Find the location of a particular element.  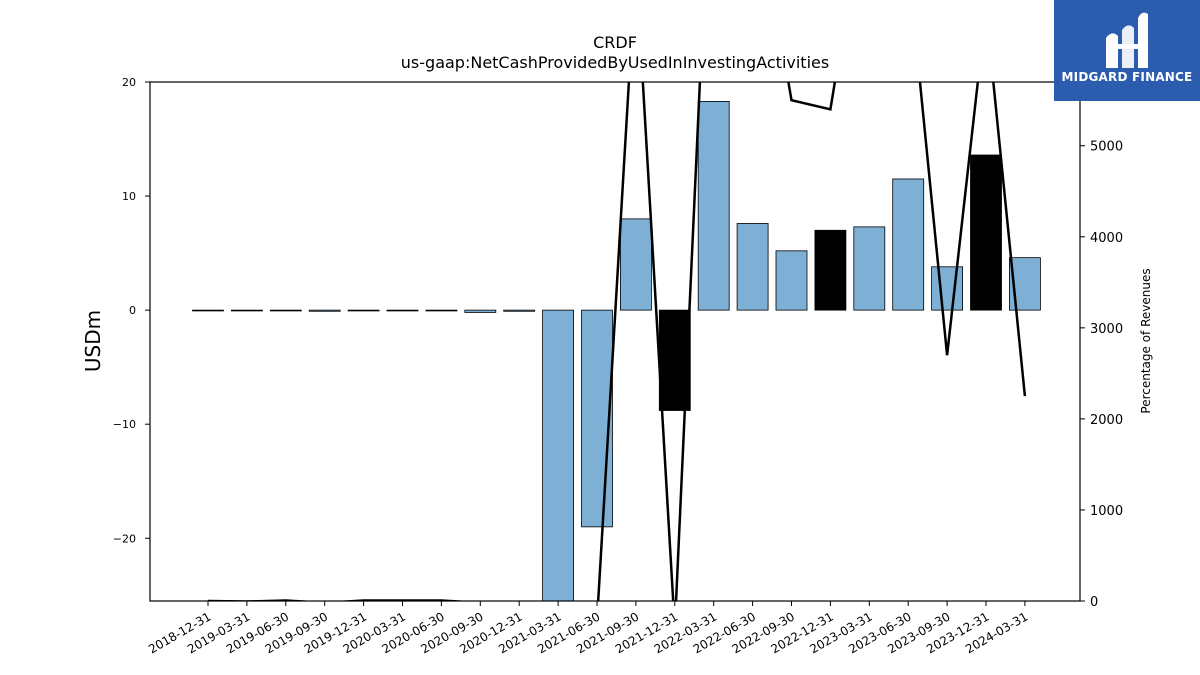

brand-logo: MIDGARD FINANCE is located at coordinates (1127, 50).